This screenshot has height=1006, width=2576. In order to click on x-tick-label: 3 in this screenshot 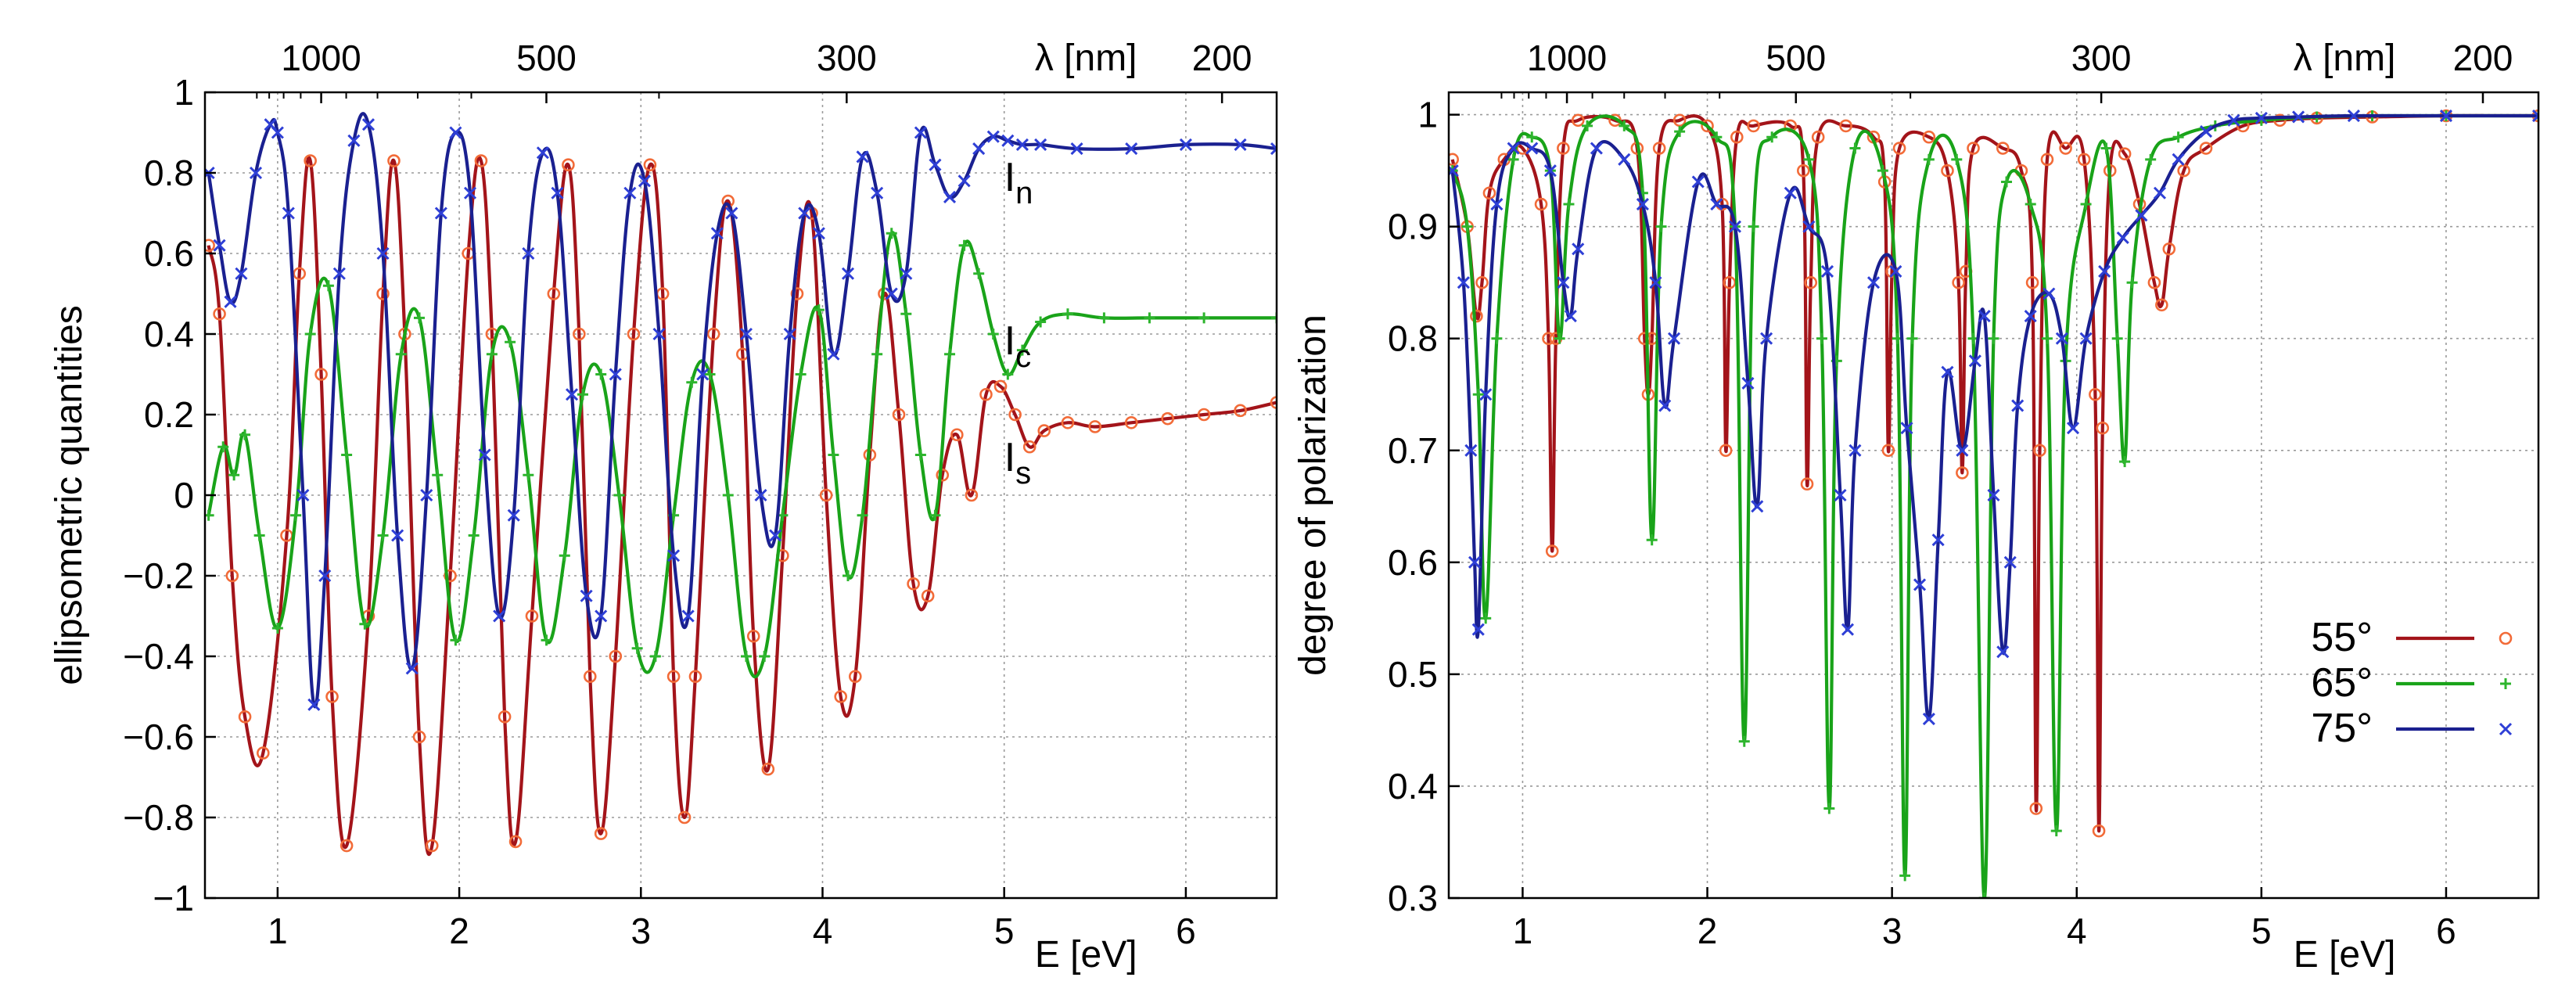, I will do `click(1892, 931)`.